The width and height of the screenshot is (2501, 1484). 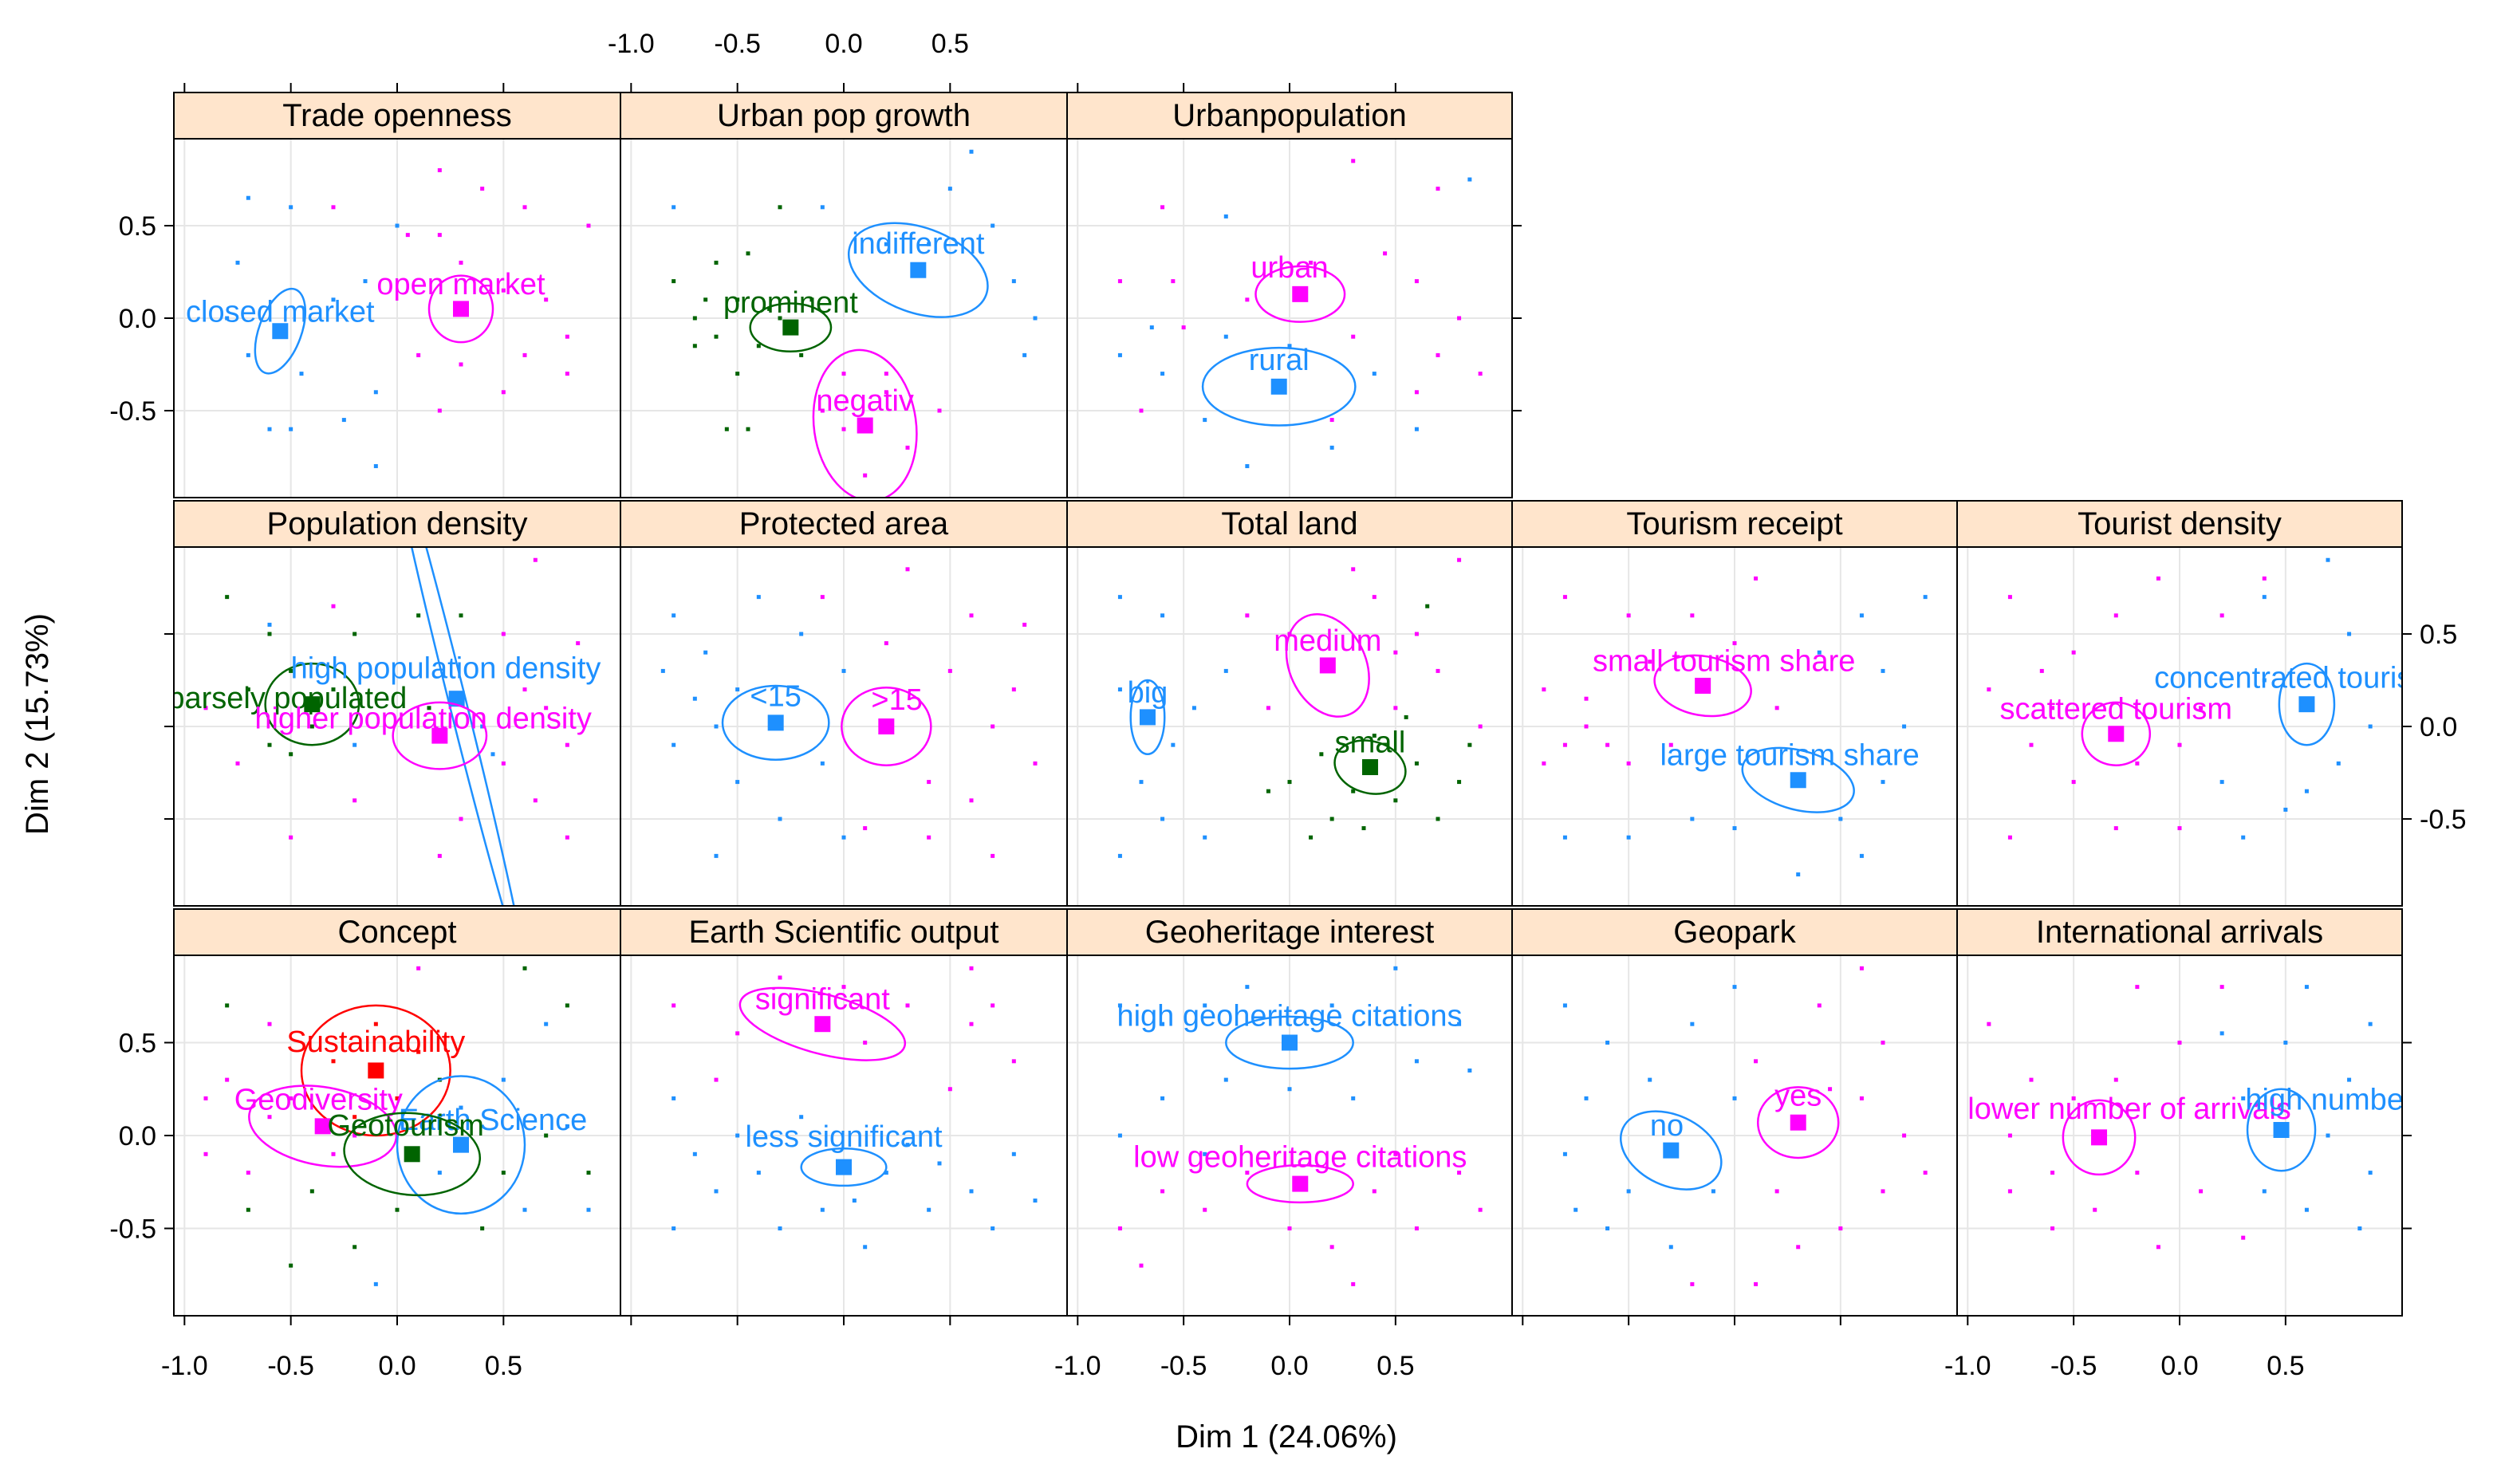 What do you see at coordinates (1327, 641) in the screenshot?
I see `category-label: medium` at bounding box center [1327, 641].